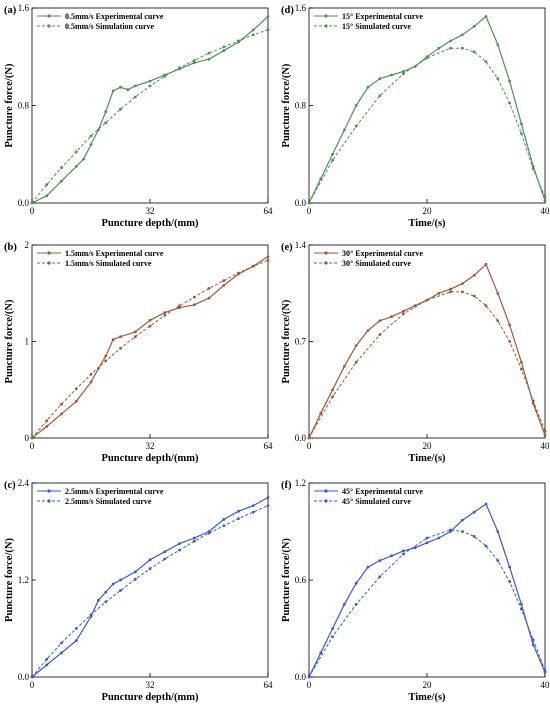 The image size is (550, 708). I want to click on plot-frame, so click(427, 105).